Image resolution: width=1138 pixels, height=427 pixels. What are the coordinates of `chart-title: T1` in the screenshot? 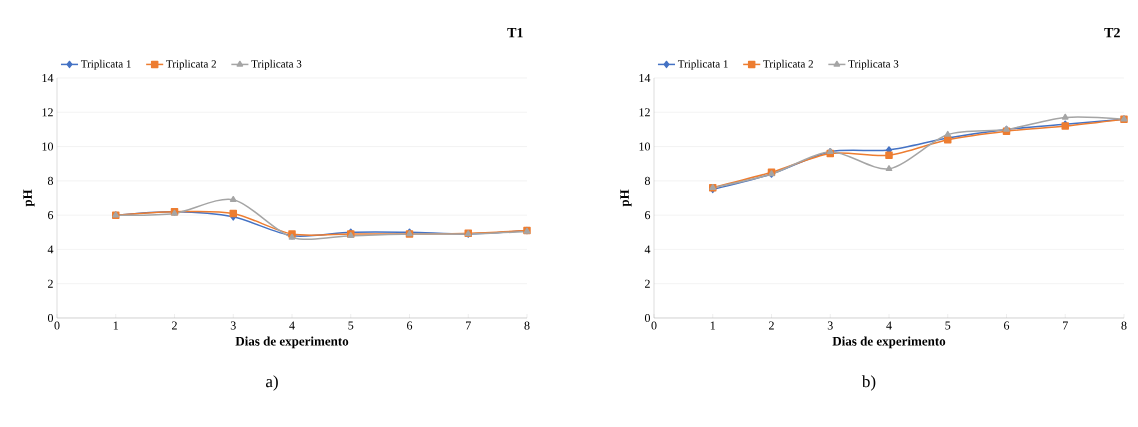 It's located at (515, 33).